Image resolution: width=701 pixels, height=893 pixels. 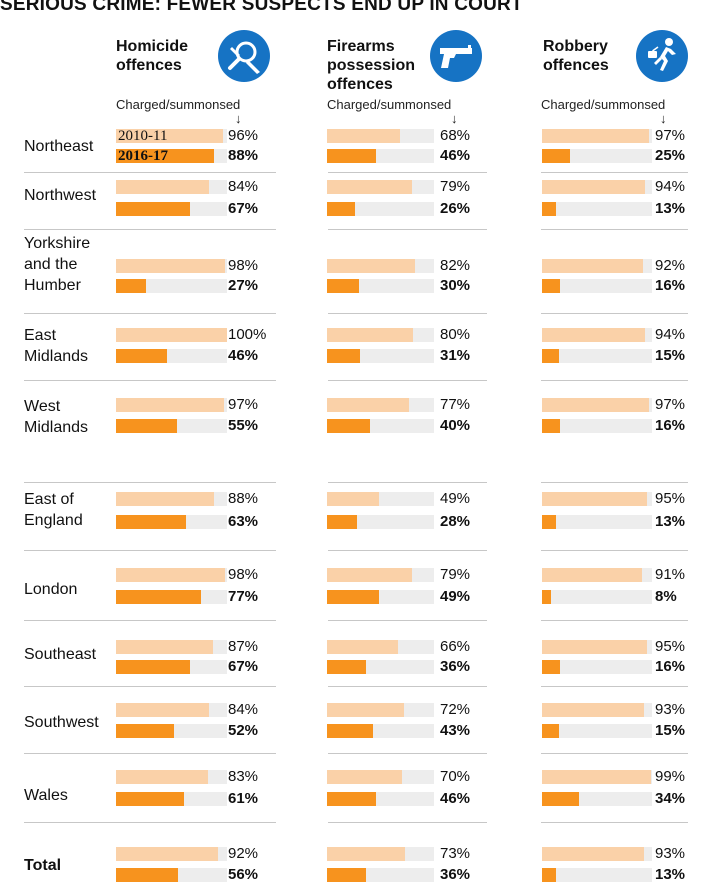 I want to click on region-label: Southeast, so click(x=69, y=654).